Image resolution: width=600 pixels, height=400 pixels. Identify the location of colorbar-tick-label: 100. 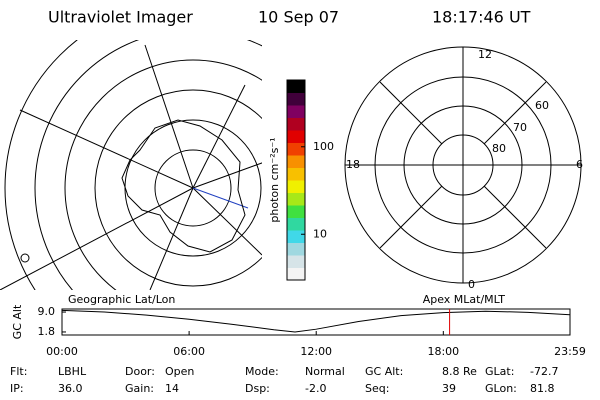
(323, 146).